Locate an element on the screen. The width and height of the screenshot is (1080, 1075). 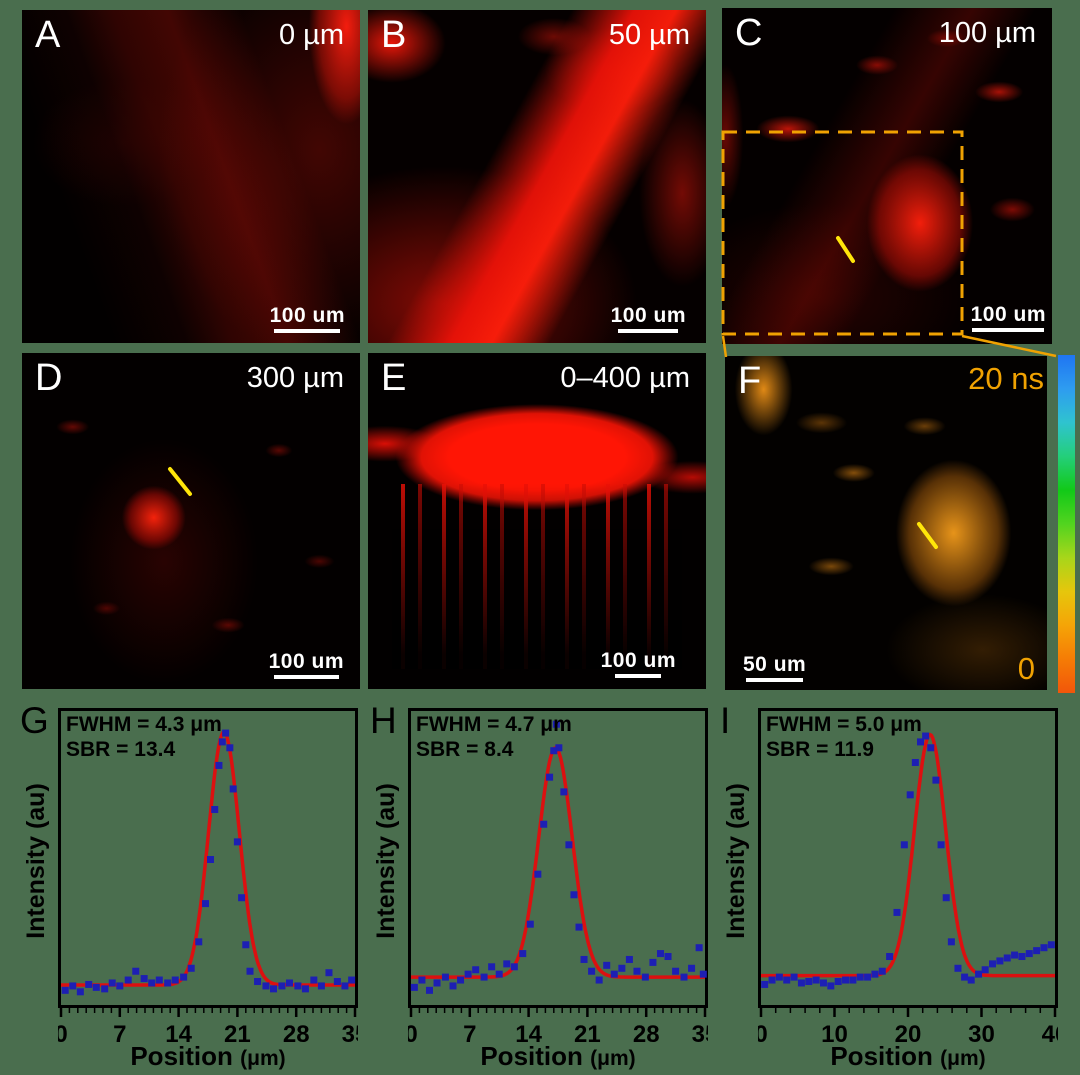
panel-letter-G: G is located at coordinates (34, 720).